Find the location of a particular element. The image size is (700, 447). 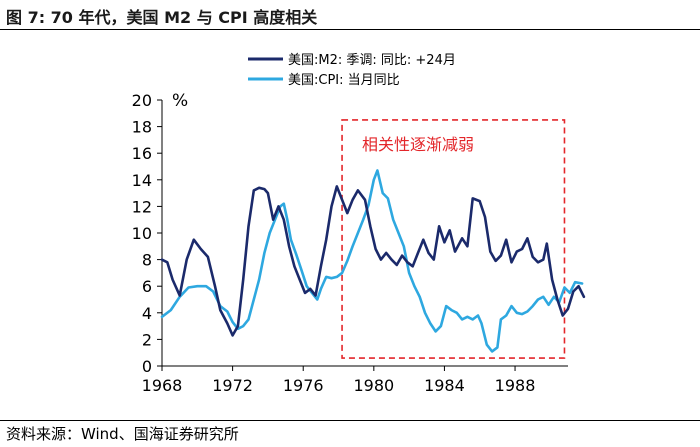

annotation-label: 相关性逐渐减弱 is located at coordinates (418, 144).